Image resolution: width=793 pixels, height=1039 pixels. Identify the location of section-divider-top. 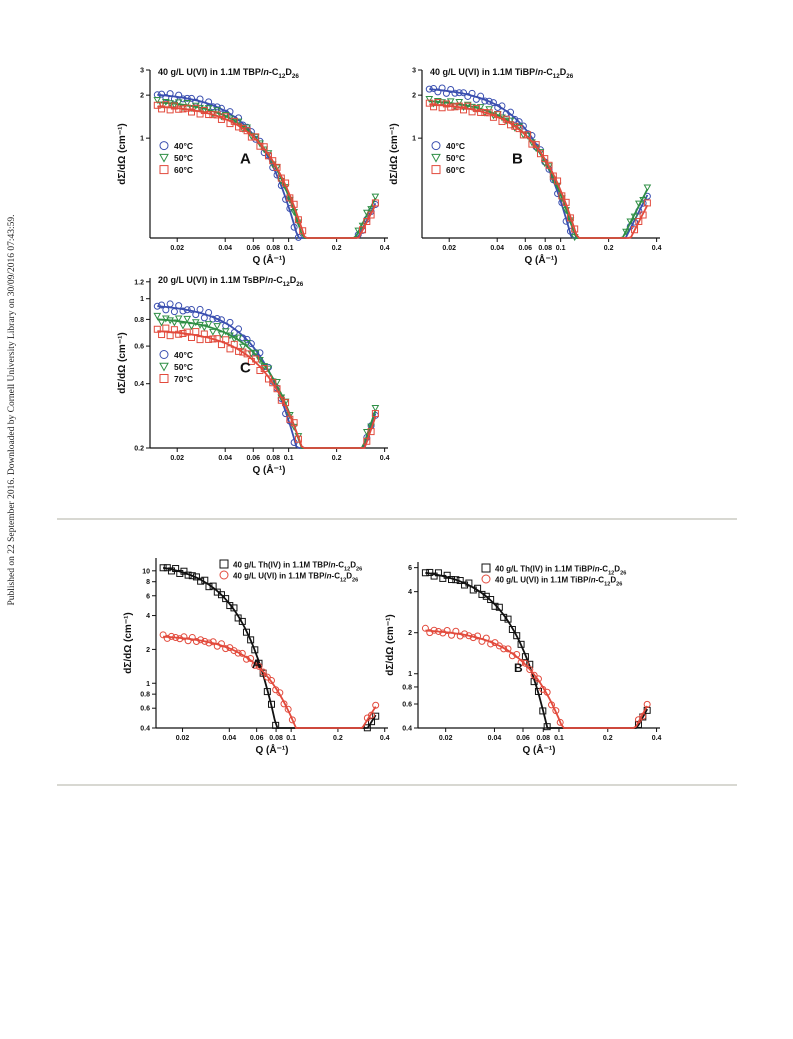
(397, 519).